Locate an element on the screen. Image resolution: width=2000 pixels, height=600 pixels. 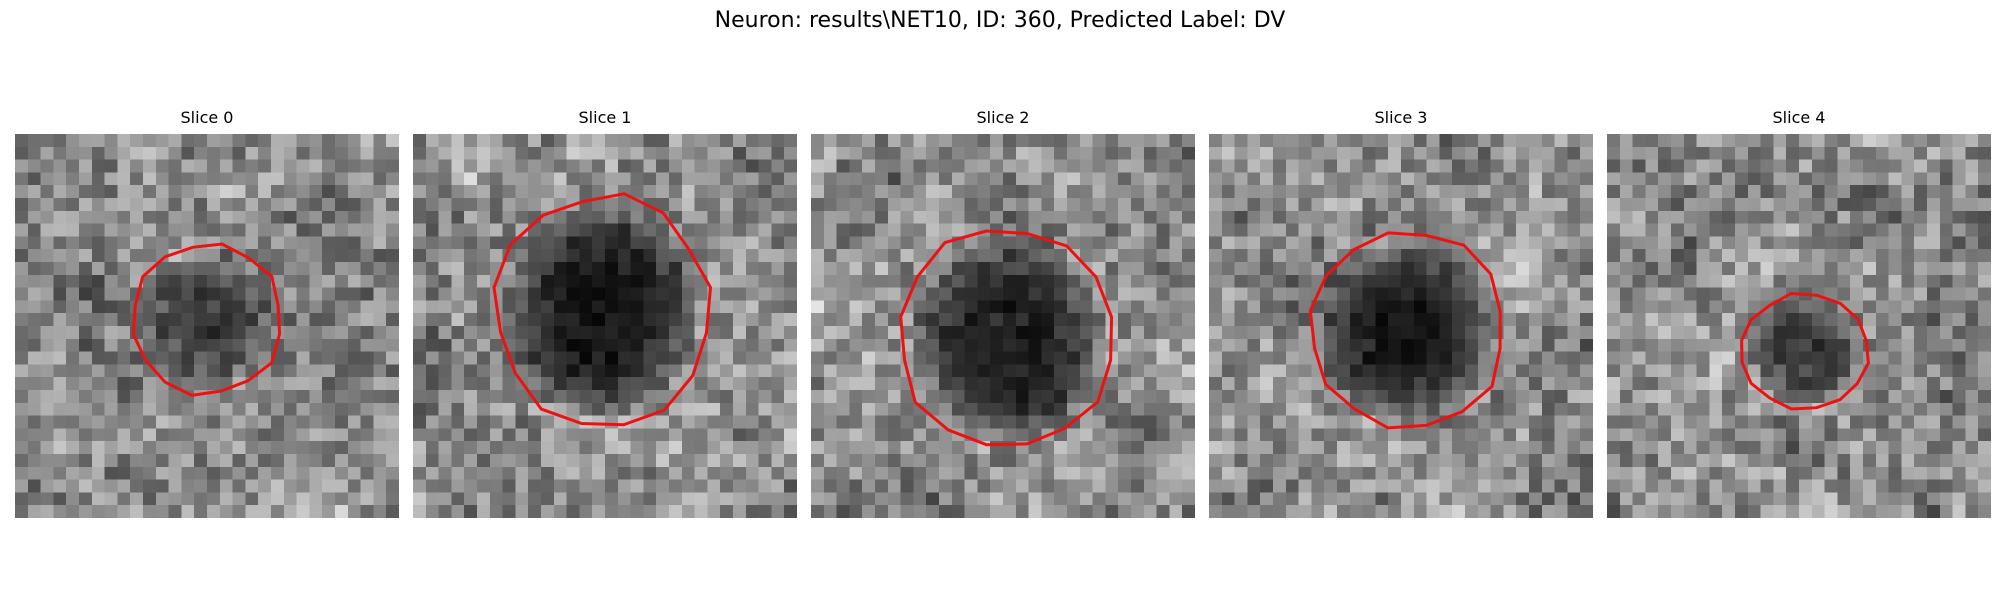
slice-panel-2: Slice 2 is located at coordinates (1003, 314).